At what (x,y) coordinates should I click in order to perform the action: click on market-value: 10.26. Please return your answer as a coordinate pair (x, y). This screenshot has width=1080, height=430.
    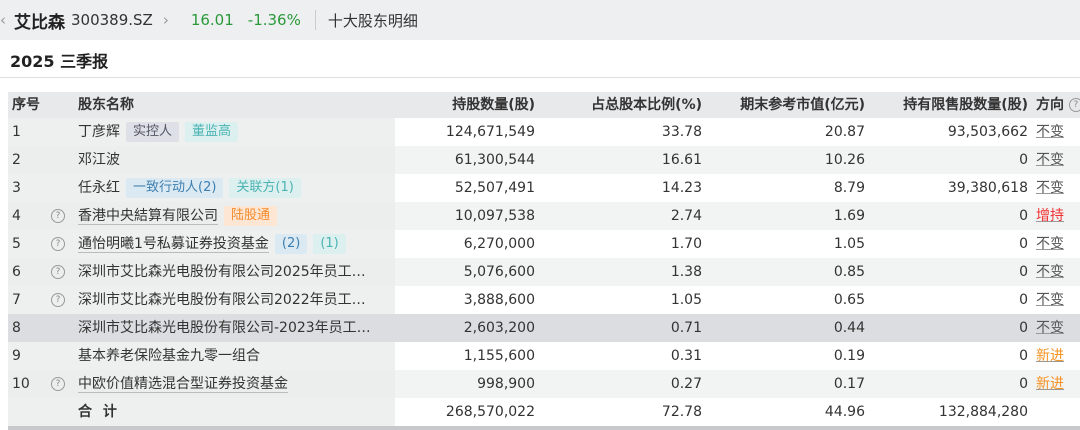
    Looking at the image, I should click on (844, 160).